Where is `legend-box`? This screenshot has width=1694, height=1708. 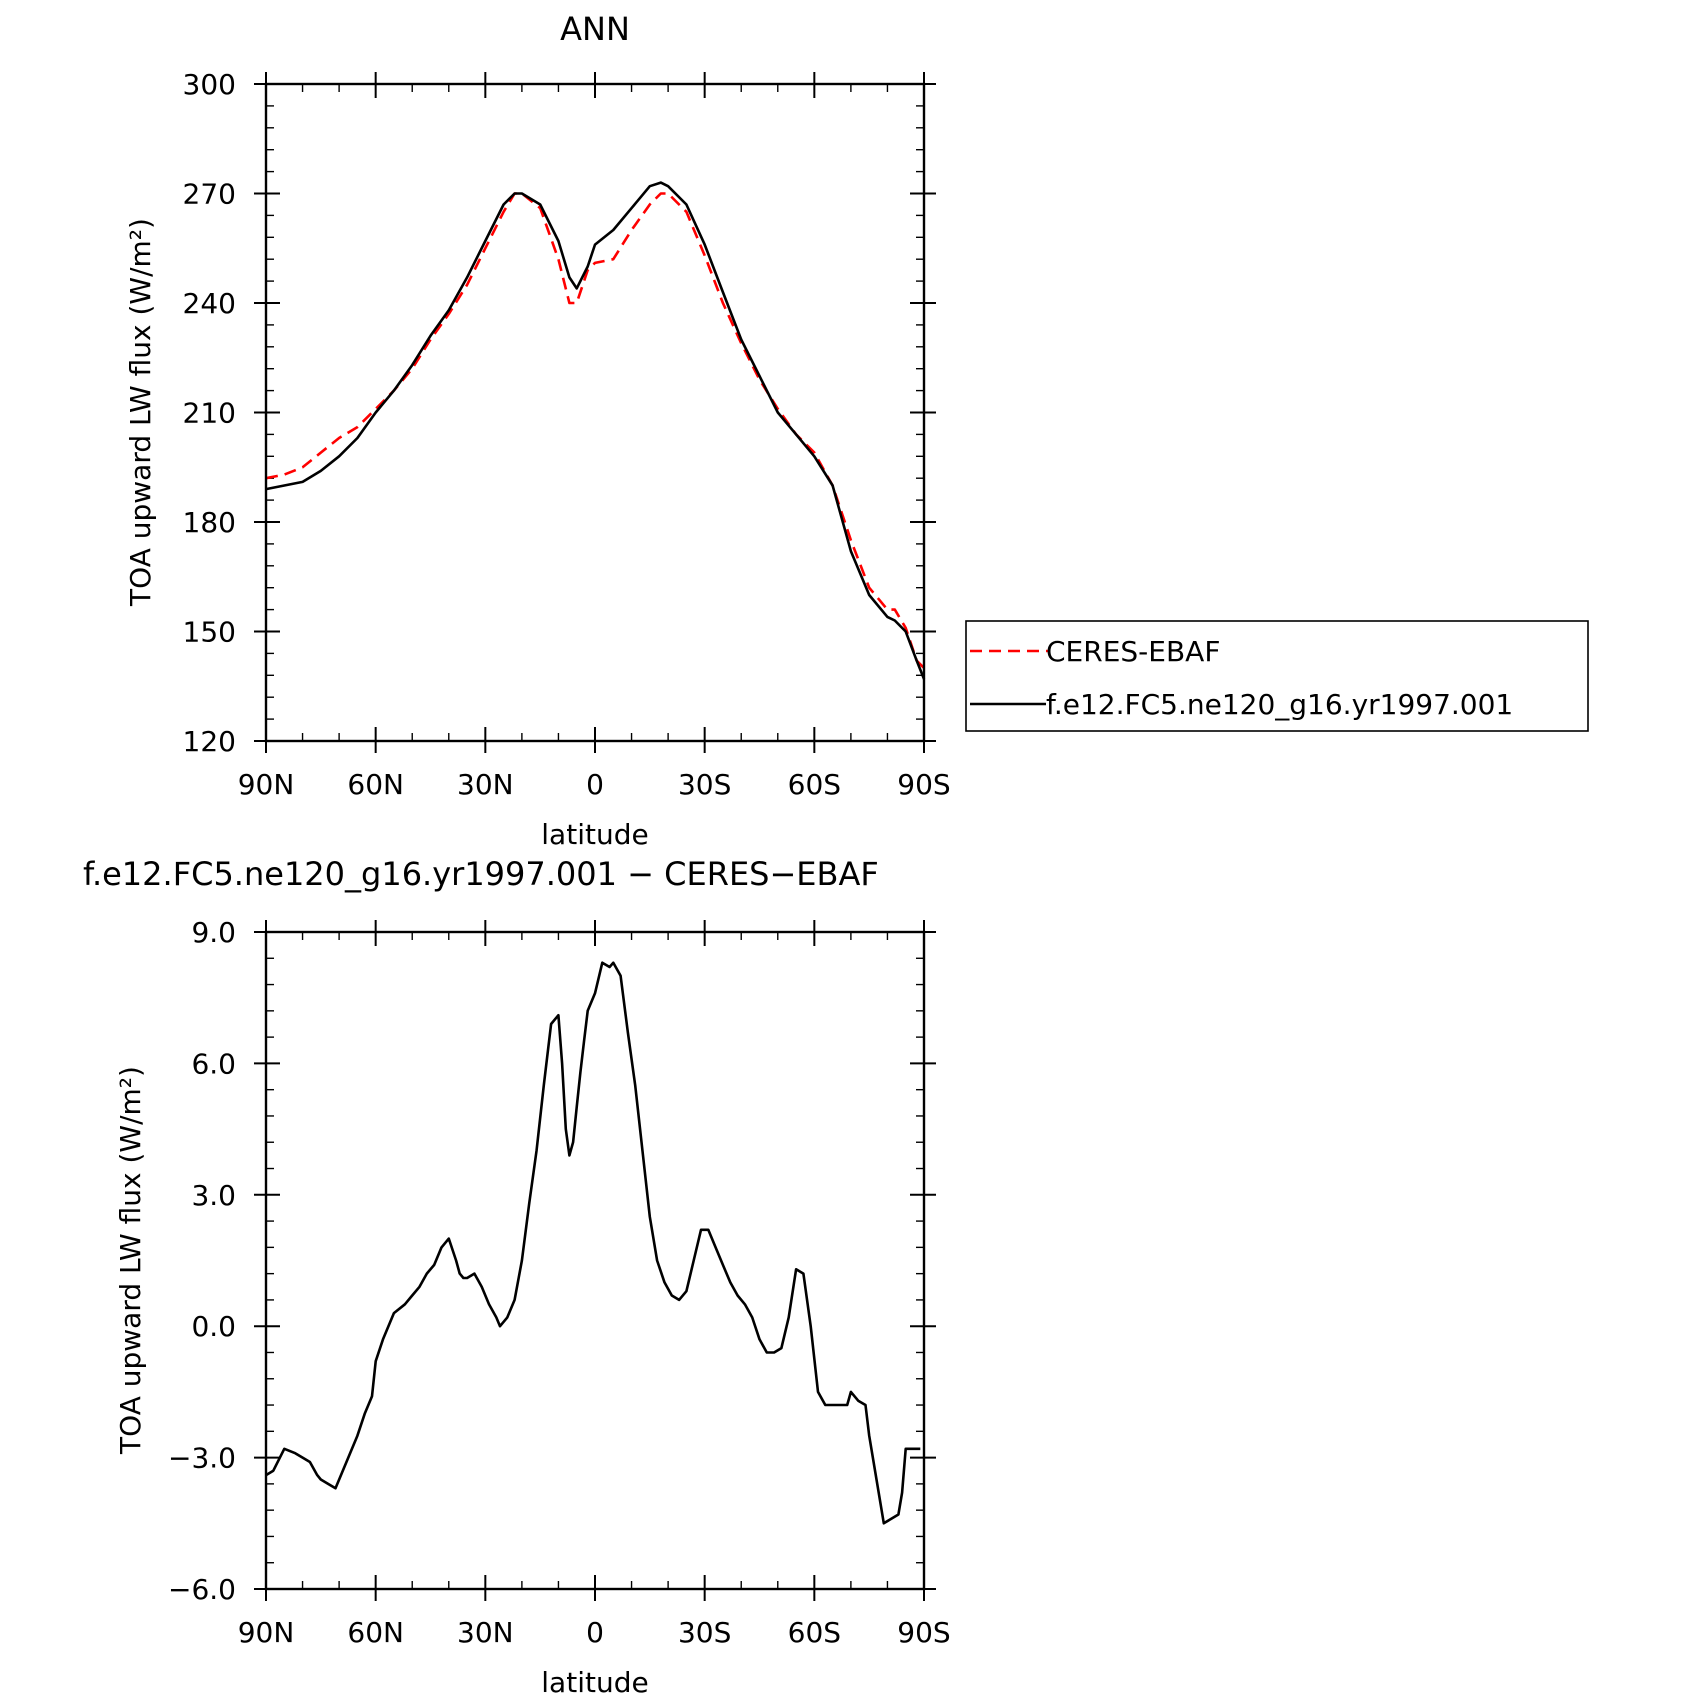 legend-box is located at coordinates (1277, 676).